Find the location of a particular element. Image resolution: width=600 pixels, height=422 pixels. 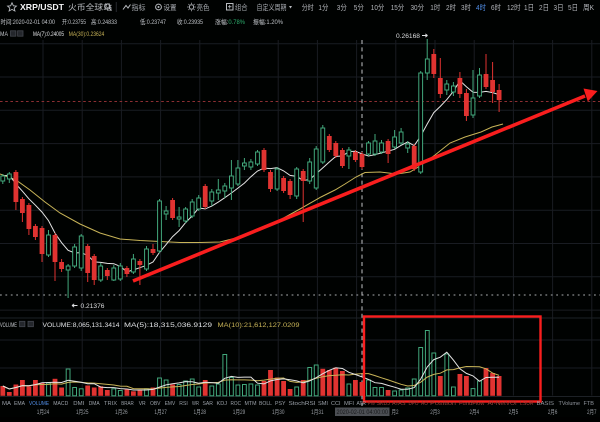

svg-text: BASIS is located at coordinates (546, 404).